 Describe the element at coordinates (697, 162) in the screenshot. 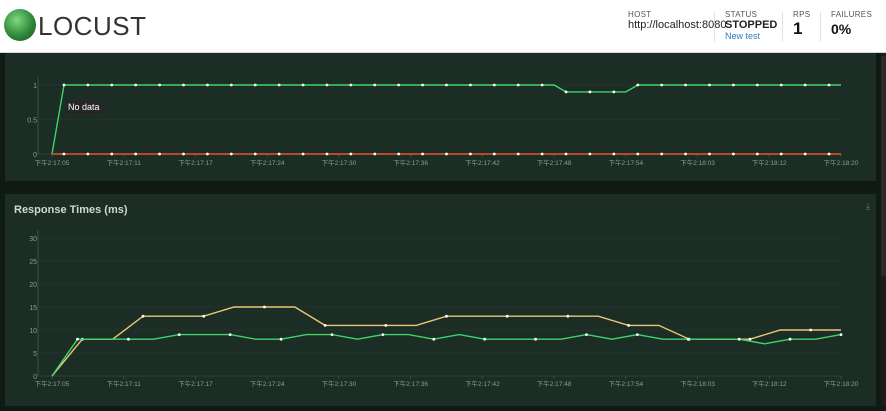

I see `x-tick-label: 下午2:18:03` at that location.